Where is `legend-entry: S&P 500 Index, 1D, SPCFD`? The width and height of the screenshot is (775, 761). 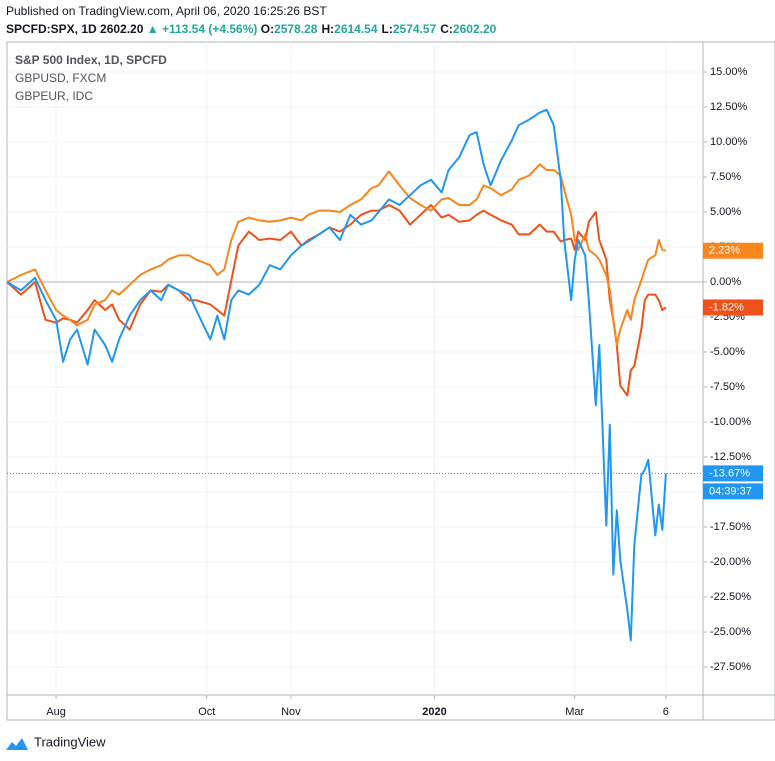 legend-entry: S&P 500 Index, 1D, SPCFD is located at coordinates (91, 60).